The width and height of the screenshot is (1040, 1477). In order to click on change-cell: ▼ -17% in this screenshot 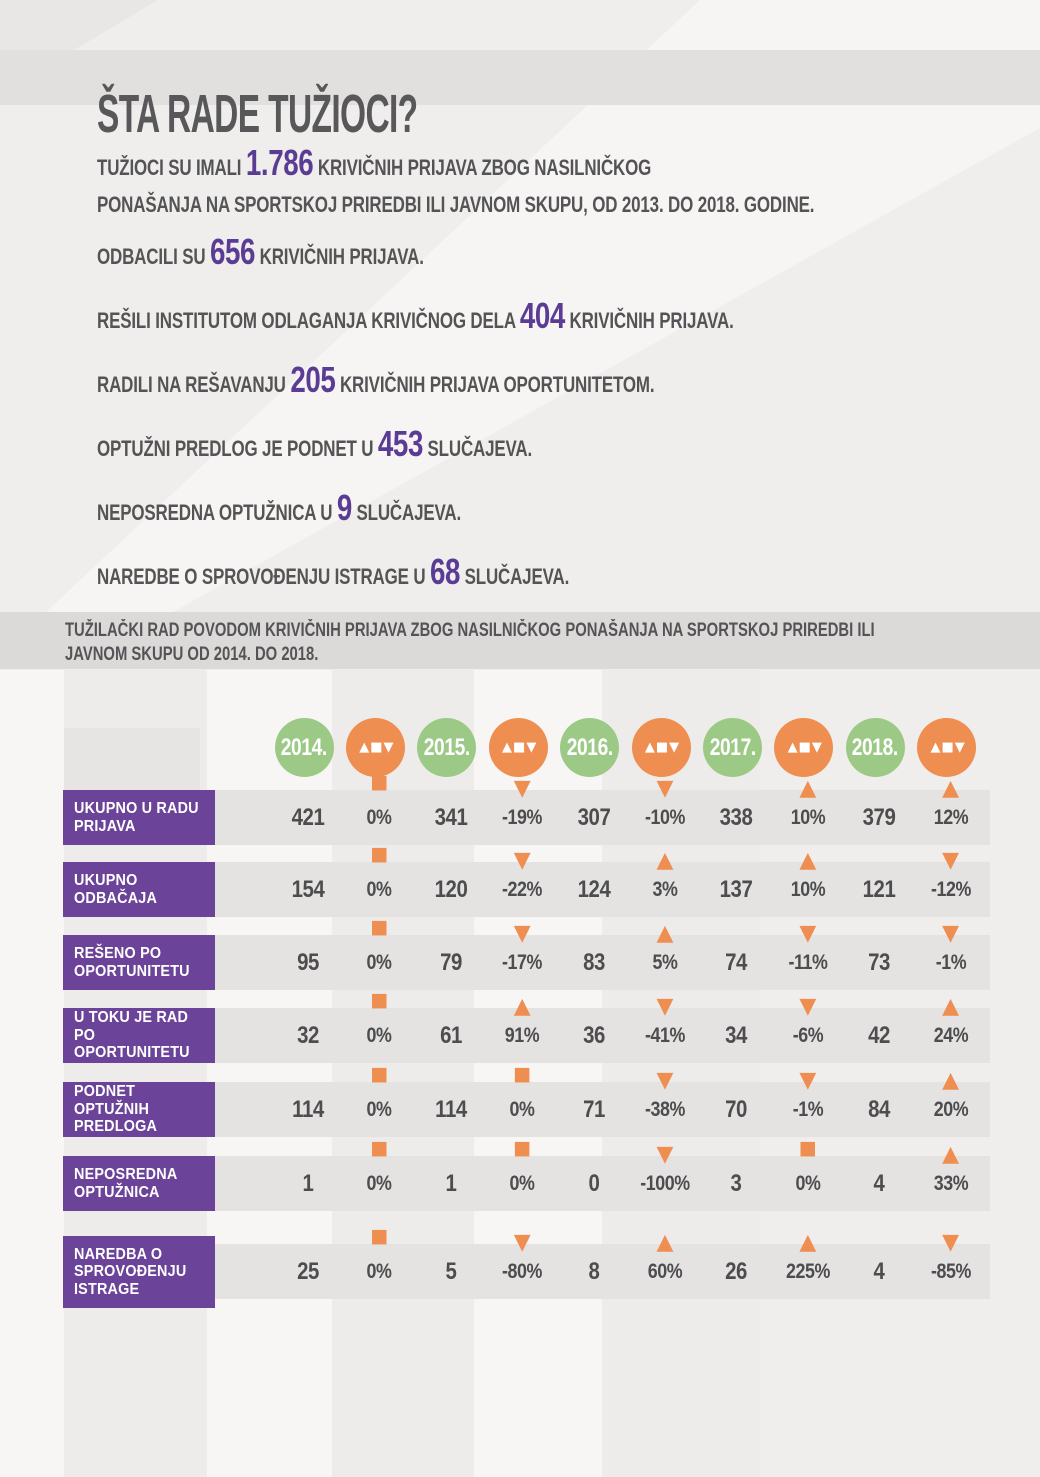, I will do `click(522, 956)`.